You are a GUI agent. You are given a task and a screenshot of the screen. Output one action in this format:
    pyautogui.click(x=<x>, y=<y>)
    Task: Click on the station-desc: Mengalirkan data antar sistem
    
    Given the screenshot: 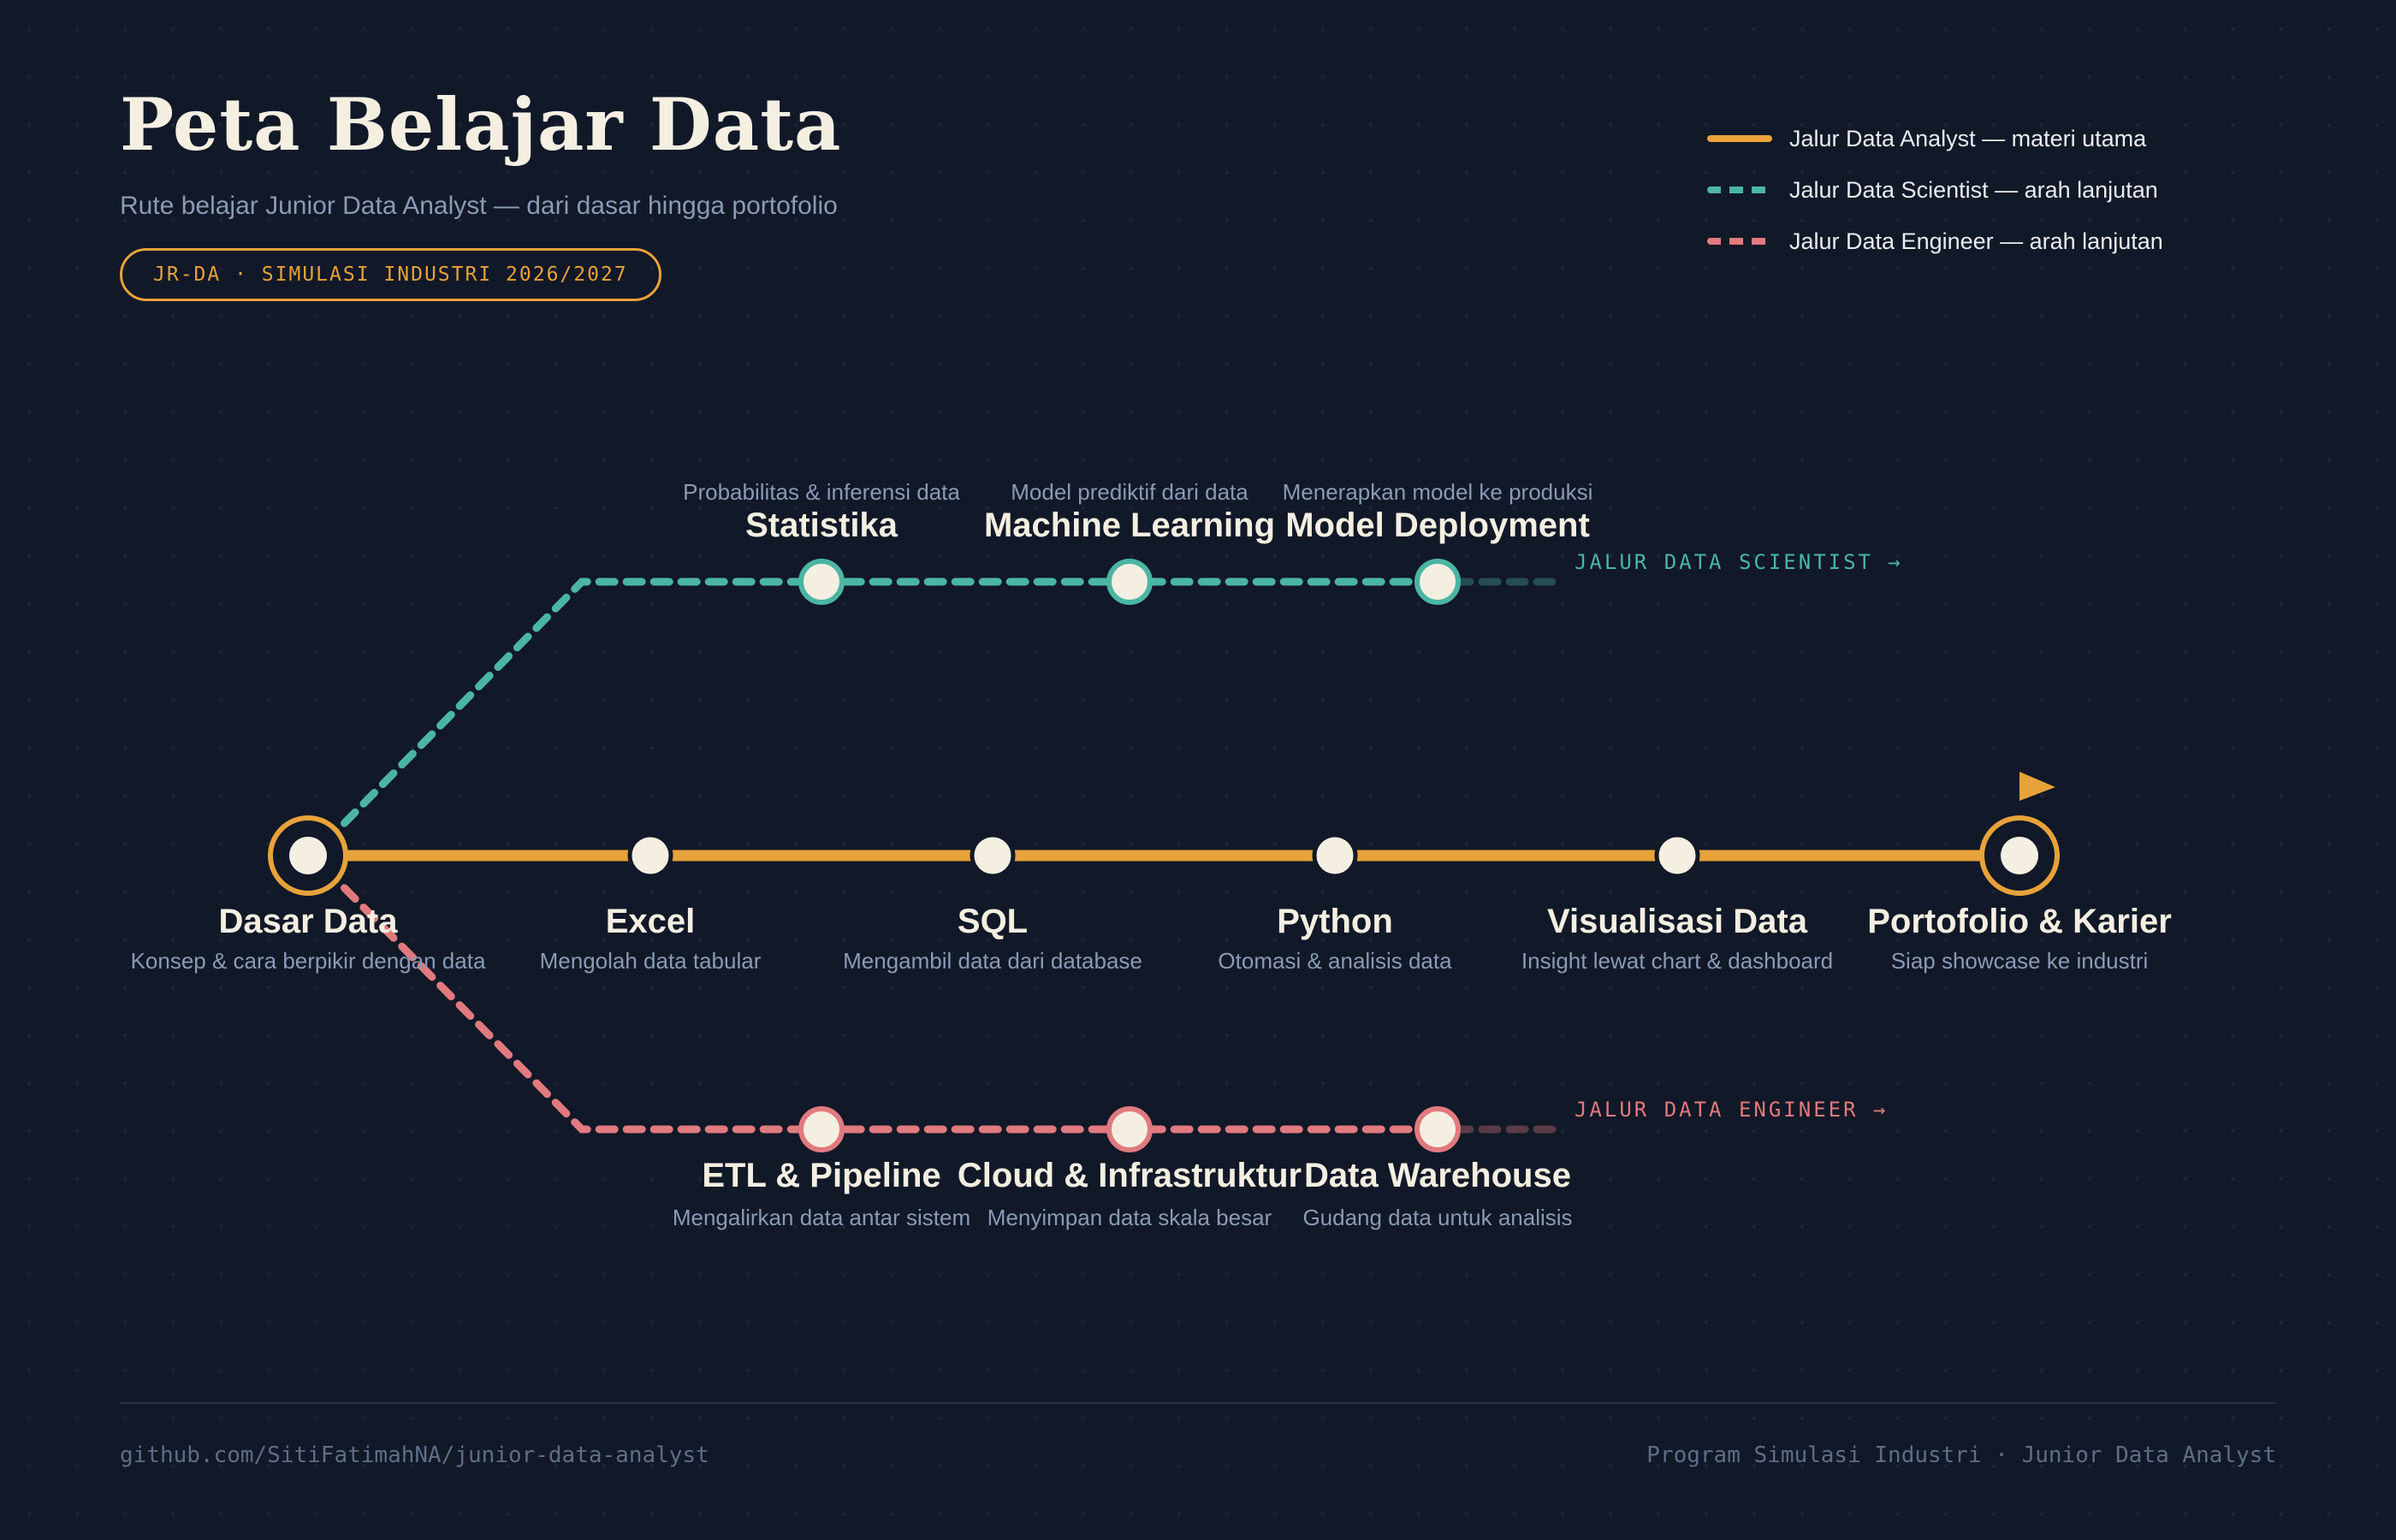 What is the action you would take?
    pyautogui.click(x=822, y=1217)
    